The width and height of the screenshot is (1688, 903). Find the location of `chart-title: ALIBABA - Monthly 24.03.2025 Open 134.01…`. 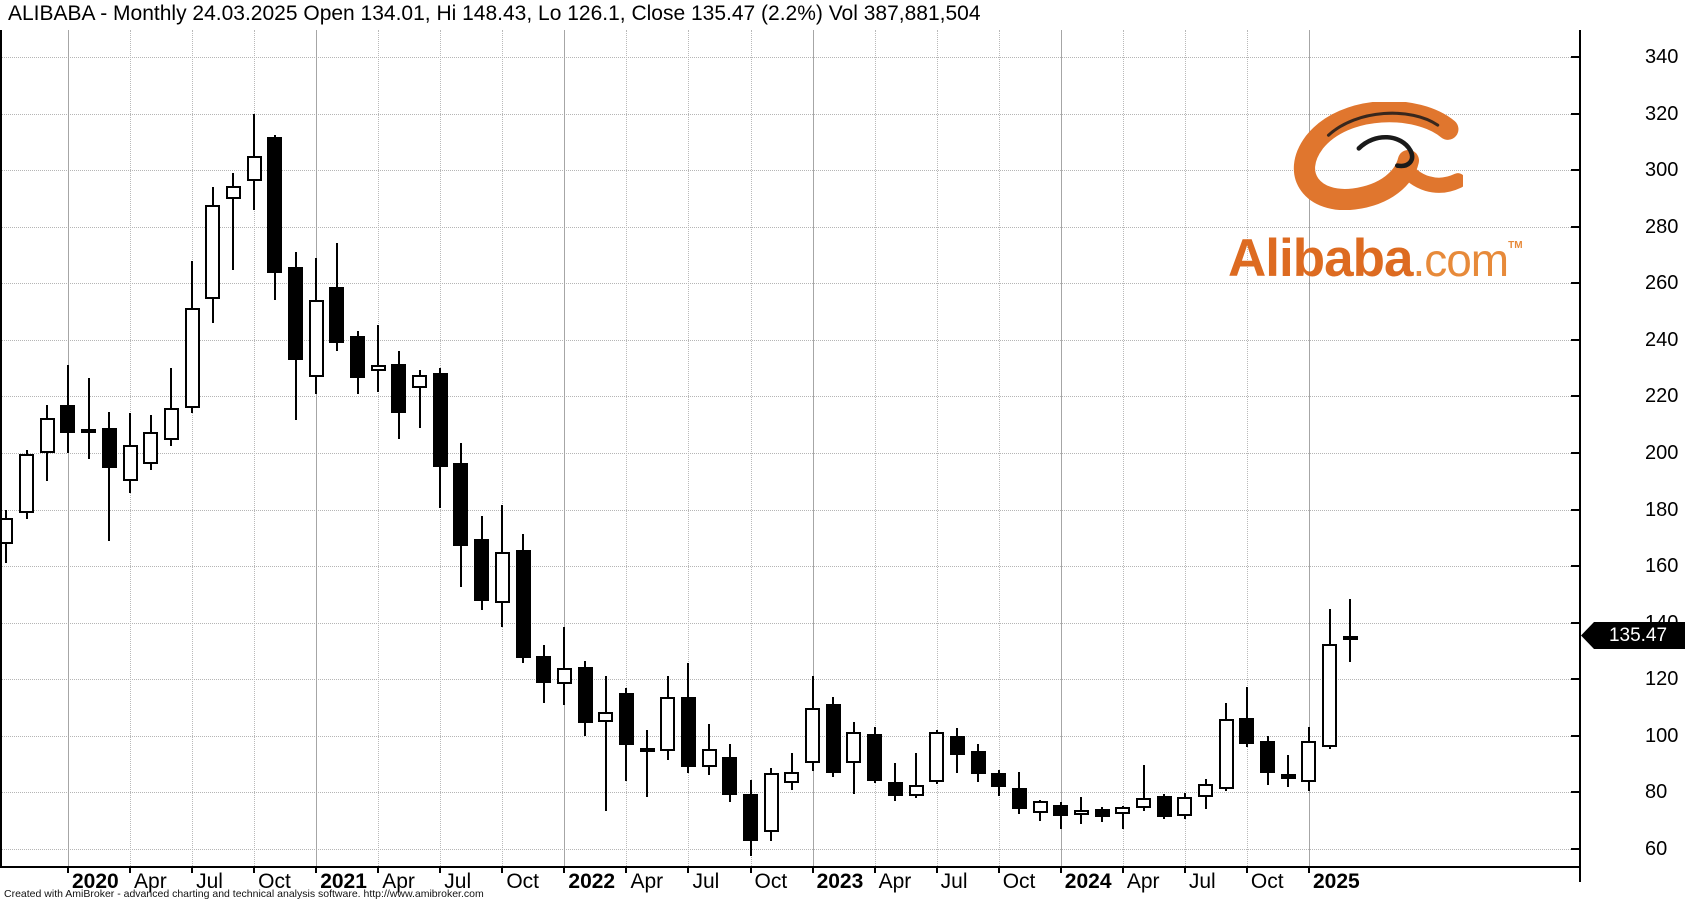

chart-title: ALIBABA - Monthly 24.03.2025 Open 134.01… is located at coordinates (494, 13).